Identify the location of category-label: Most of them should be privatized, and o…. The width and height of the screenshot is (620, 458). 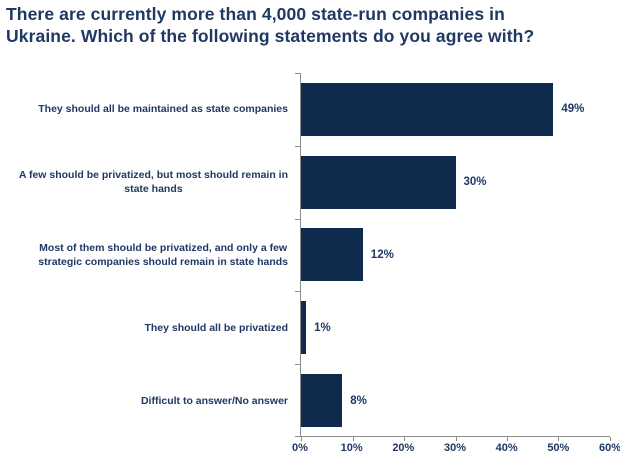
(163, 254).